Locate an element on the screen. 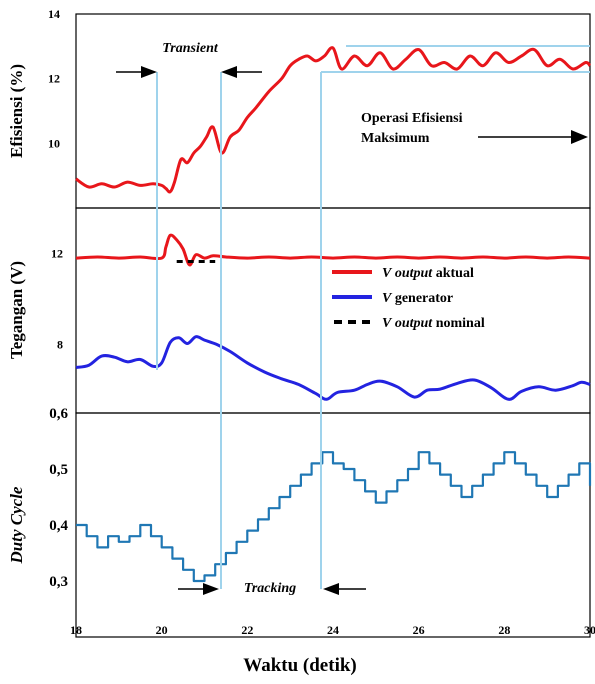 Image resolution: width=595 pixels, height=684 pixels. ytick-efisiensi: 10 is located at coordinates (54, 143).